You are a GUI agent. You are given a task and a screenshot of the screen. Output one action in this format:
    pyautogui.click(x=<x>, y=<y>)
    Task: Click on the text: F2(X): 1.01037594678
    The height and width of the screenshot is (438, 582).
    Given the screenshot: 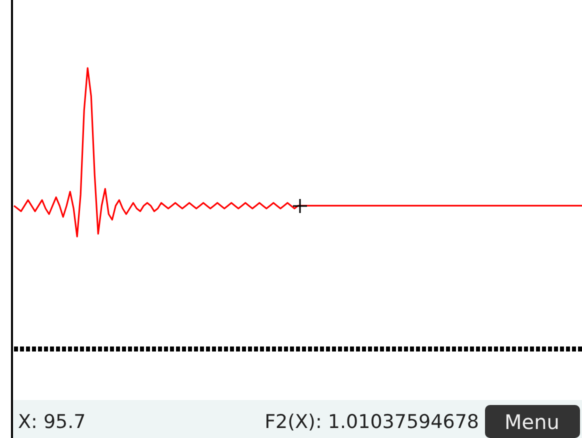 What is the action you would take?
    pyautogui.click(x=371, y=422)
    